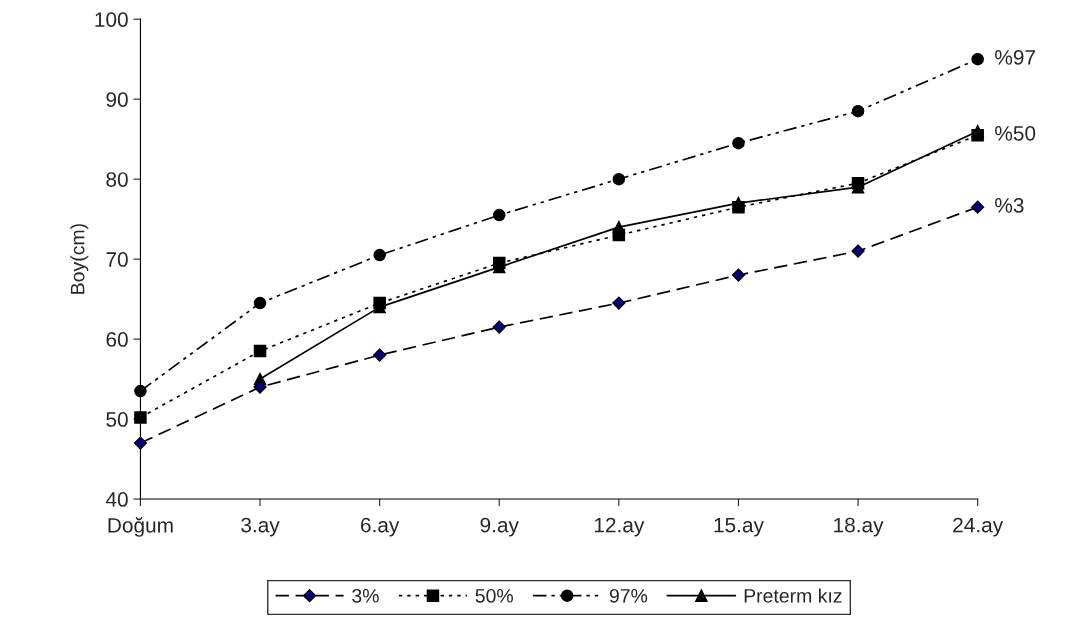  I want to click on y-tick-label: 80, so click(117, 179).